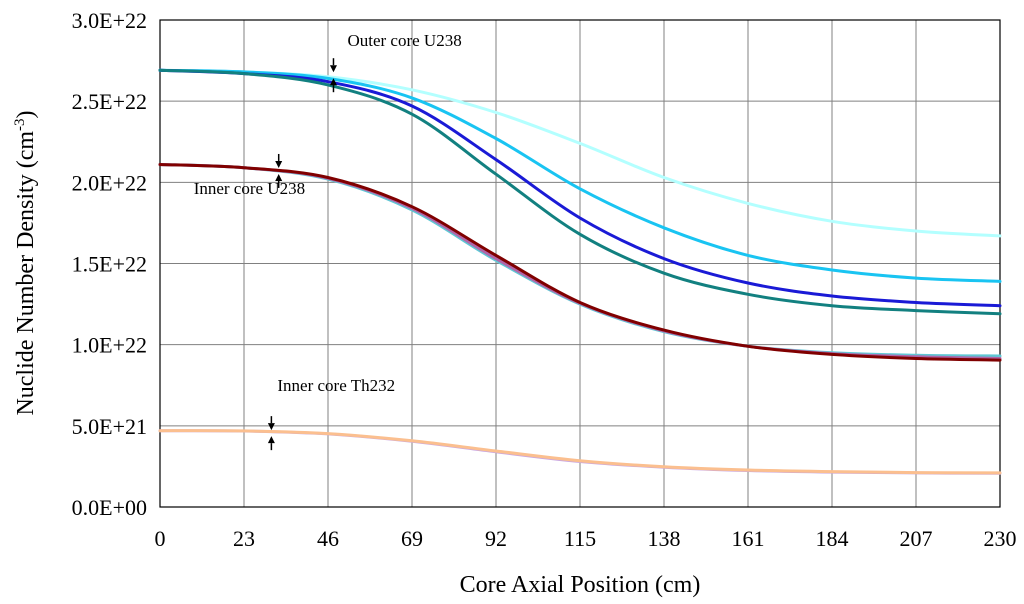 This screenshot has width=1024, height=604. Describe the element at coordinates (748, 538) in the screenshot. I see `x-tick-label: 161` at that location.